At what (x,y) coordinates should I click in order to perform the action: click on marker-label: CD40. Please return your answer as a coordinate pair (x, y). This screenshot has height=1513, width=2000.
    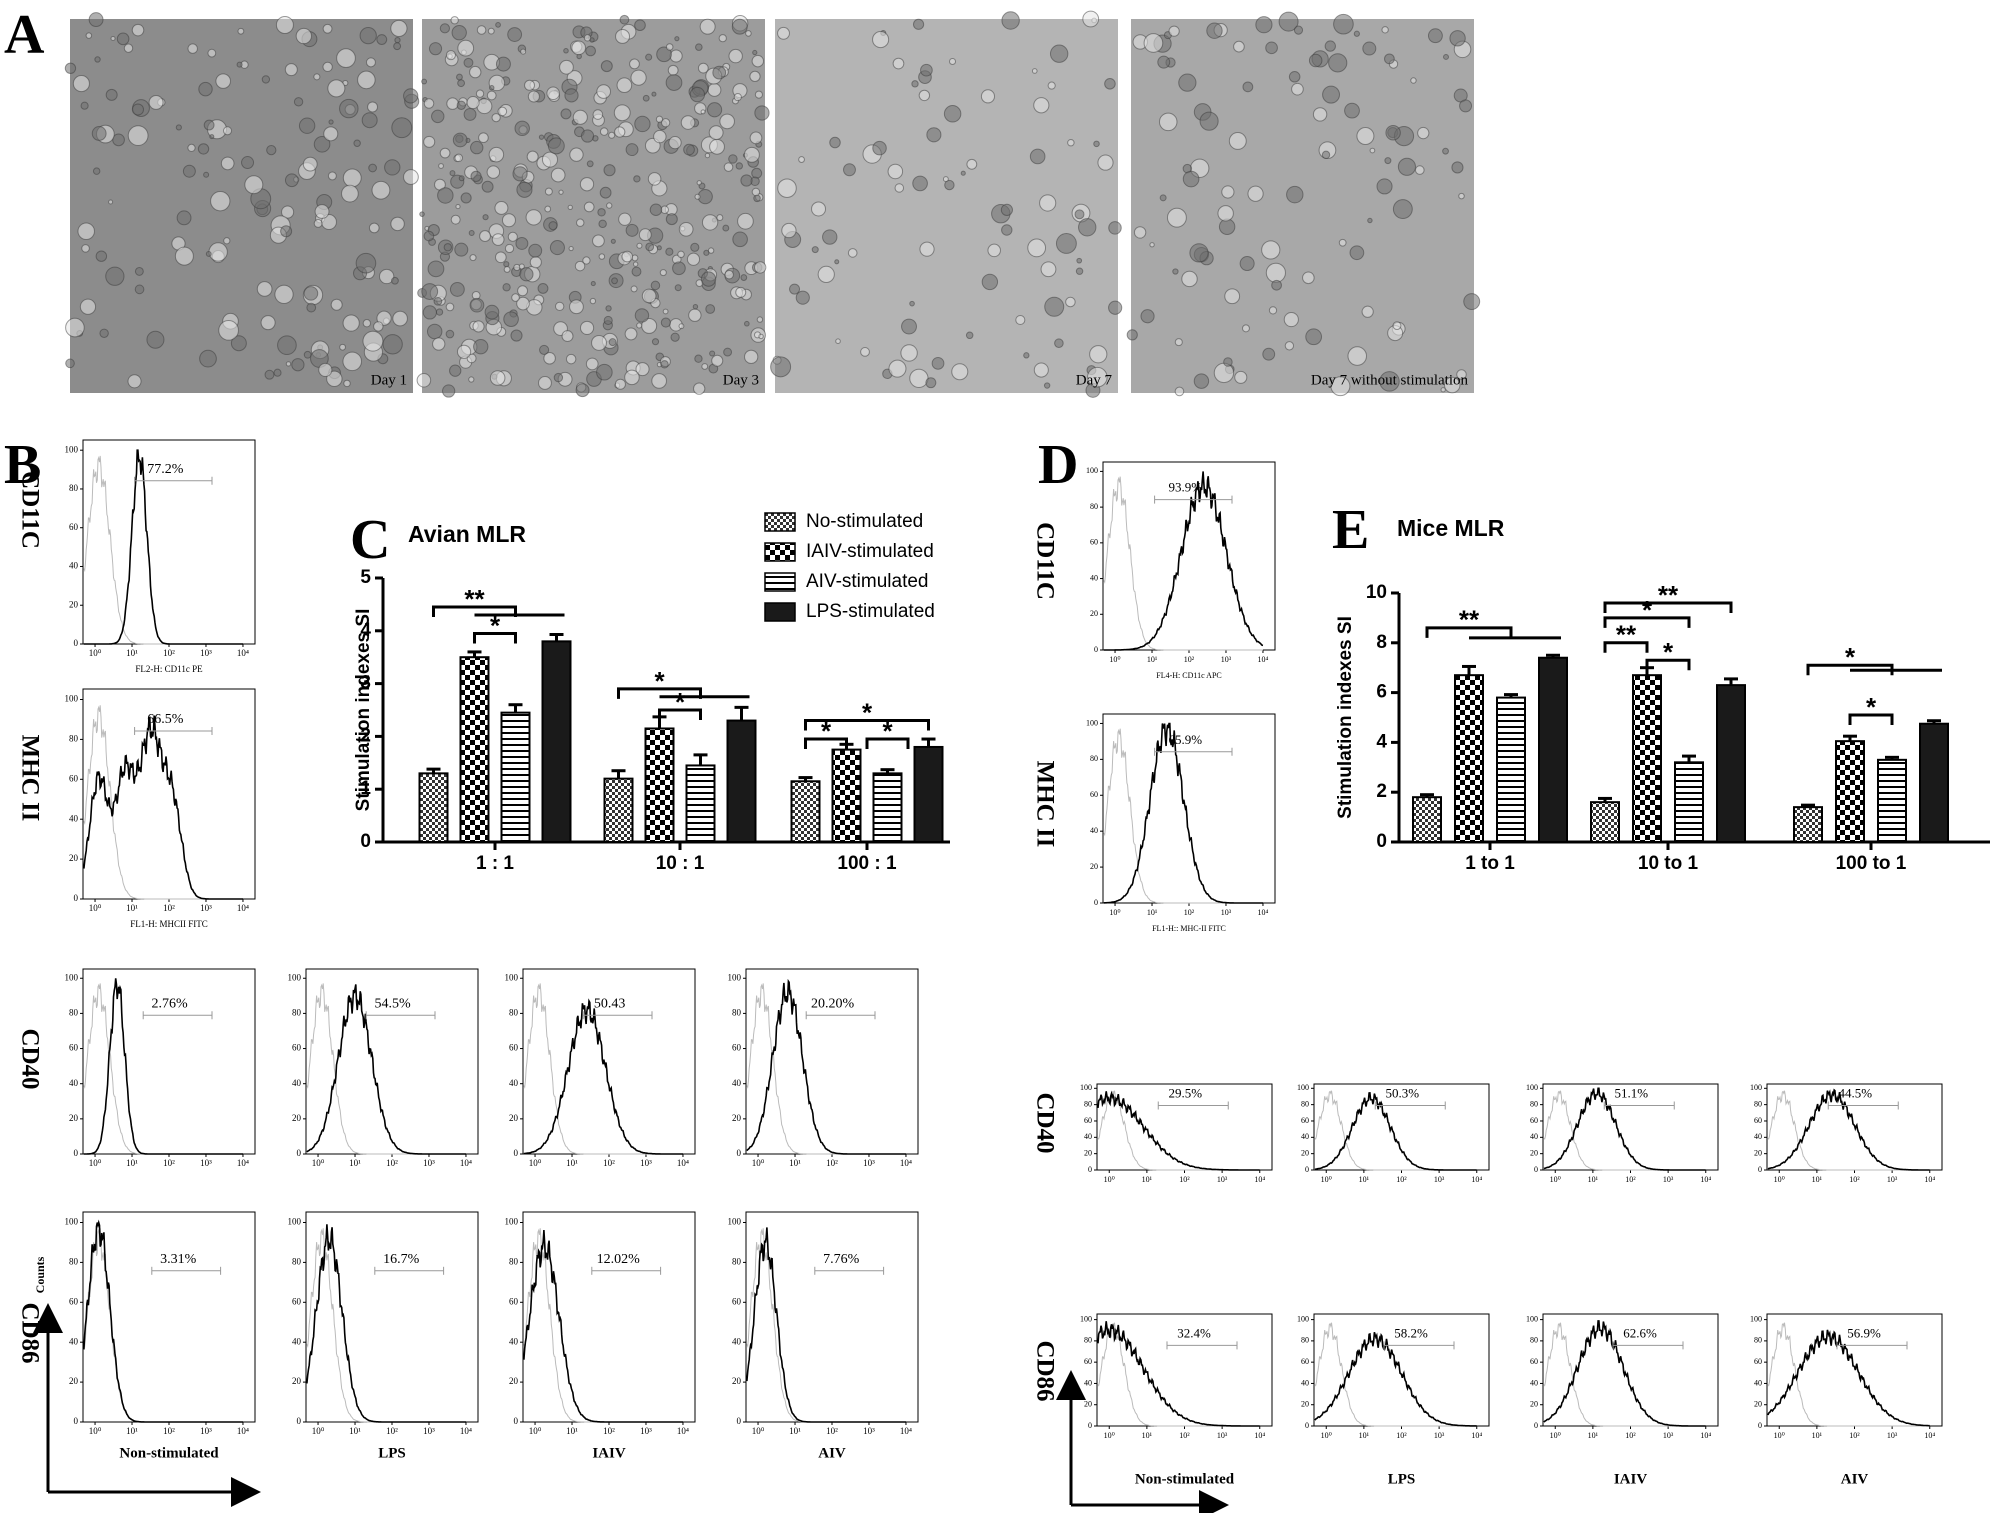
    Looking at the image, I should click on (1044, 1122).